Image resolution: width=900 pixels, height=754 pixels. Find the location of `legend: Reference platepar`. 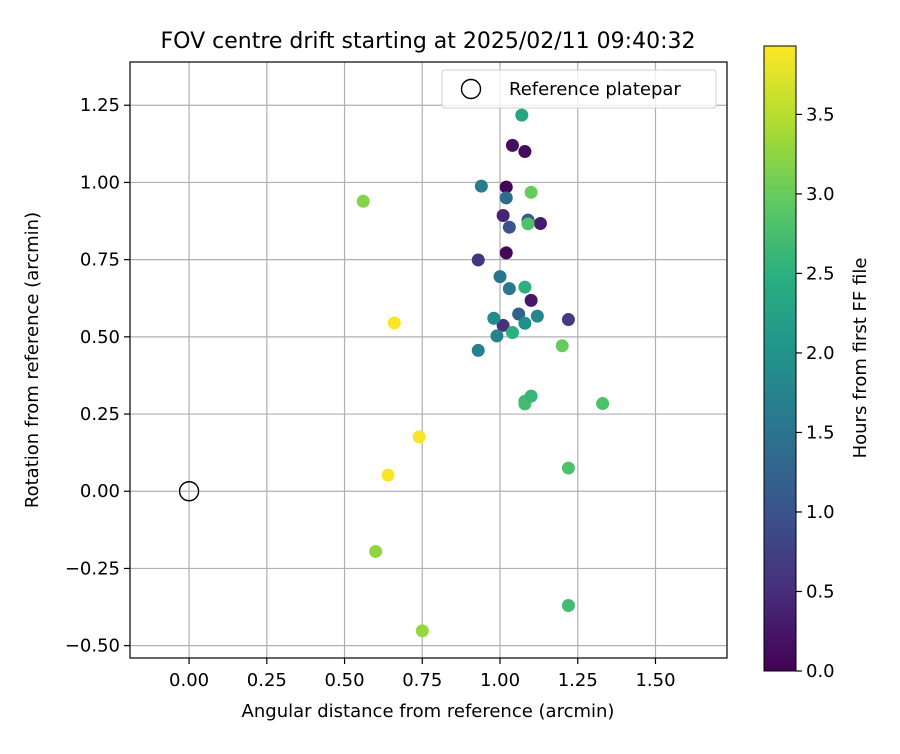

legend: Reference platepar is located at coordinates (579, 89).